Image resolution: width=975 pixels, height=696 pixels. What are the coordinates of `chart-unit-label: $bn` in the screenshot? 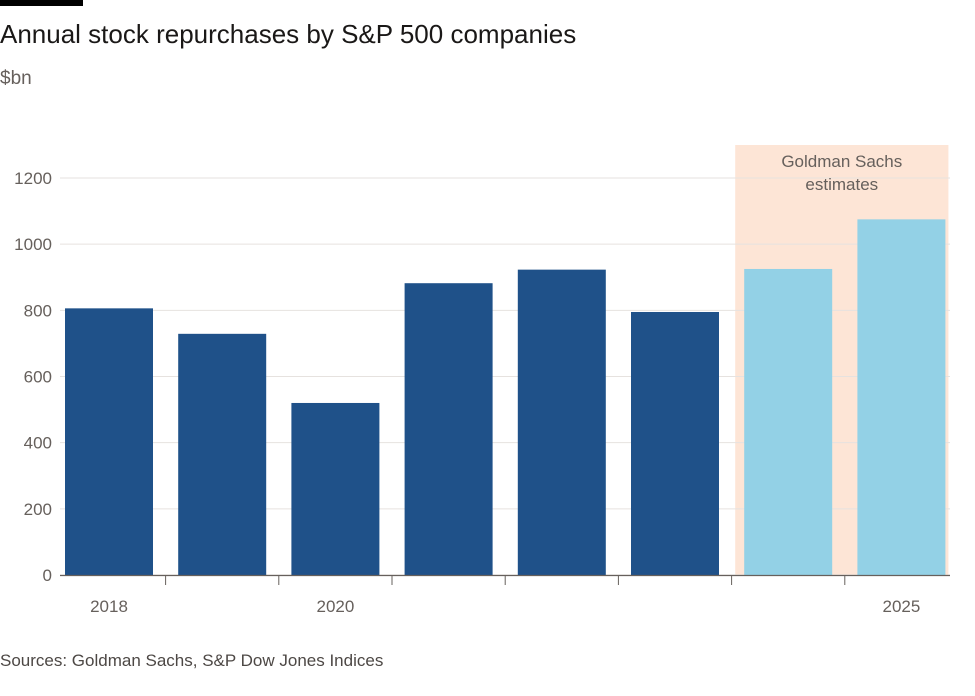 It's located at (16, 78).